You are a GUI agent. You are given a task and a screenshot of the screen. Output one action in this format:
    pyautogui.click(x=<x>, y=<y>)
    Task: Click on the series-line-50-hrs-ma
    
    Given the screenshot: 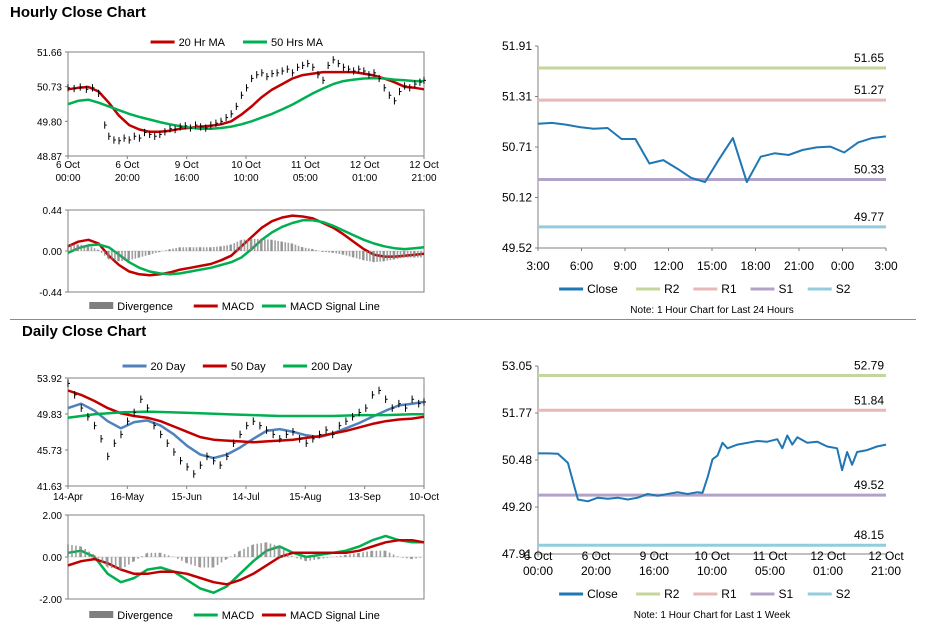 What is the action you would take?
    pyautogui.click(x=245, y=103)
    